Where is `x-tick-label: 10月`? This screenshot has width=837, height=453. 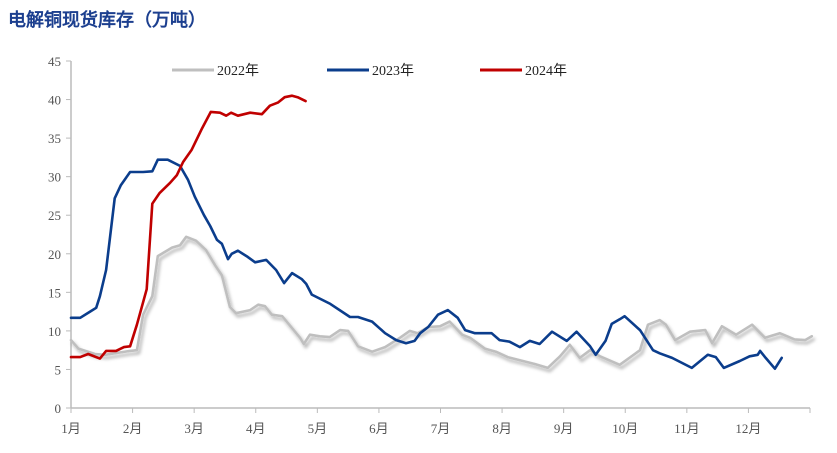 x-tick-label: 10月 is located at coordinates (625, 428).